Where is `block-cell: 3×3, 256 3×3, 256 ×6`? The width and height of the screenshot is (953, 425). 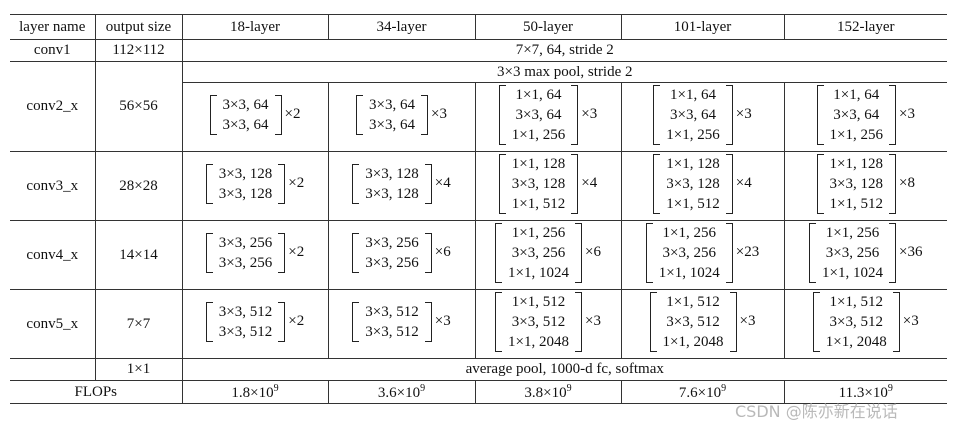
block-cell: 3×3, 256 3×3, 256 ×6 is located at coordinates (401, 255).